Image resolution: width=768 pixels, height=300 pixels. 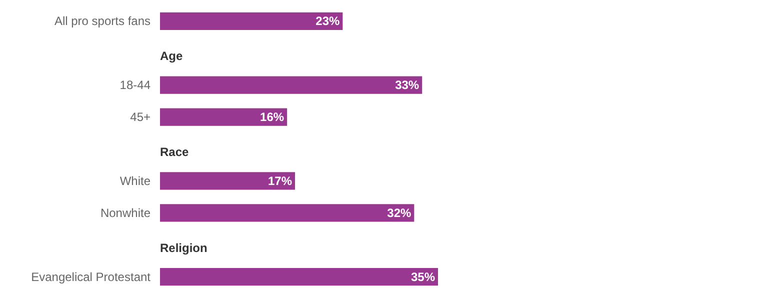 I want to click on data-label: 17%, so click(x=280, y=181).